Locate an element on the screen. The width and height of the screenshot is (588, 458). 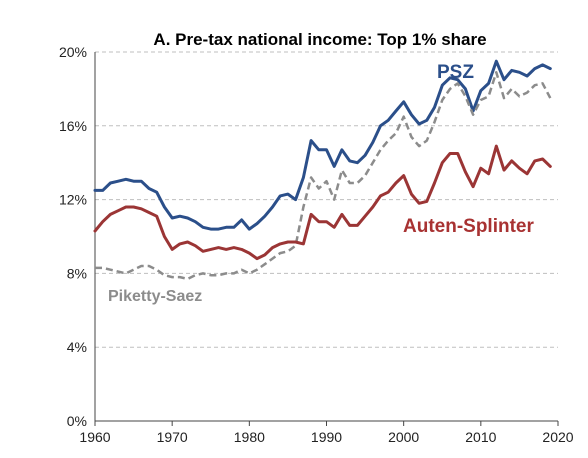
x-tick-label: 1980 is located at coordinates (249, 437).